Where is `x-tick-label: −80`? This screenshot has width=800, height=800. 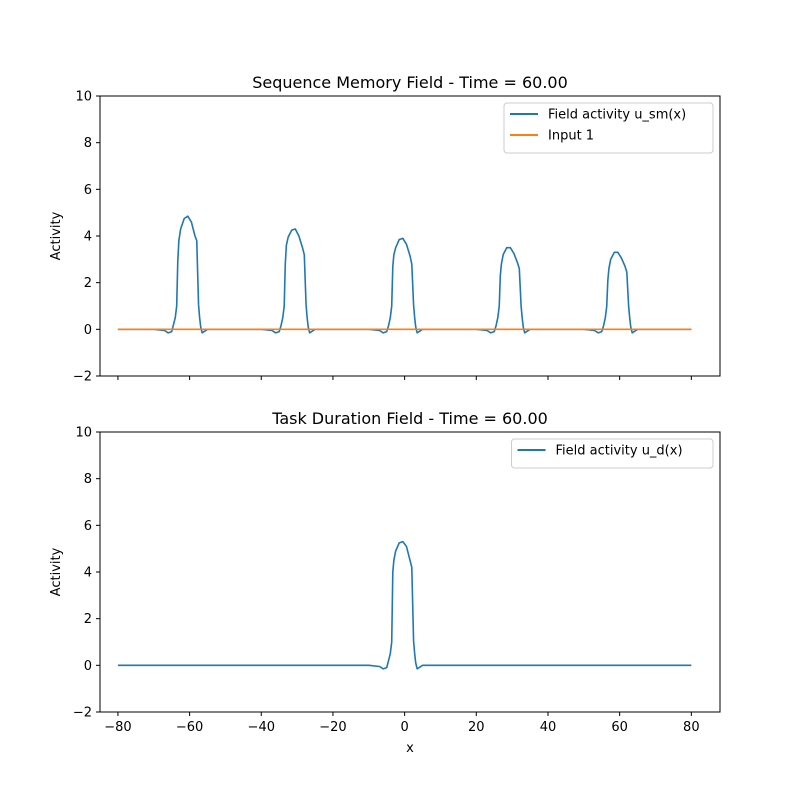 x-tick-label: −80 is located at coordinates (117, 727).